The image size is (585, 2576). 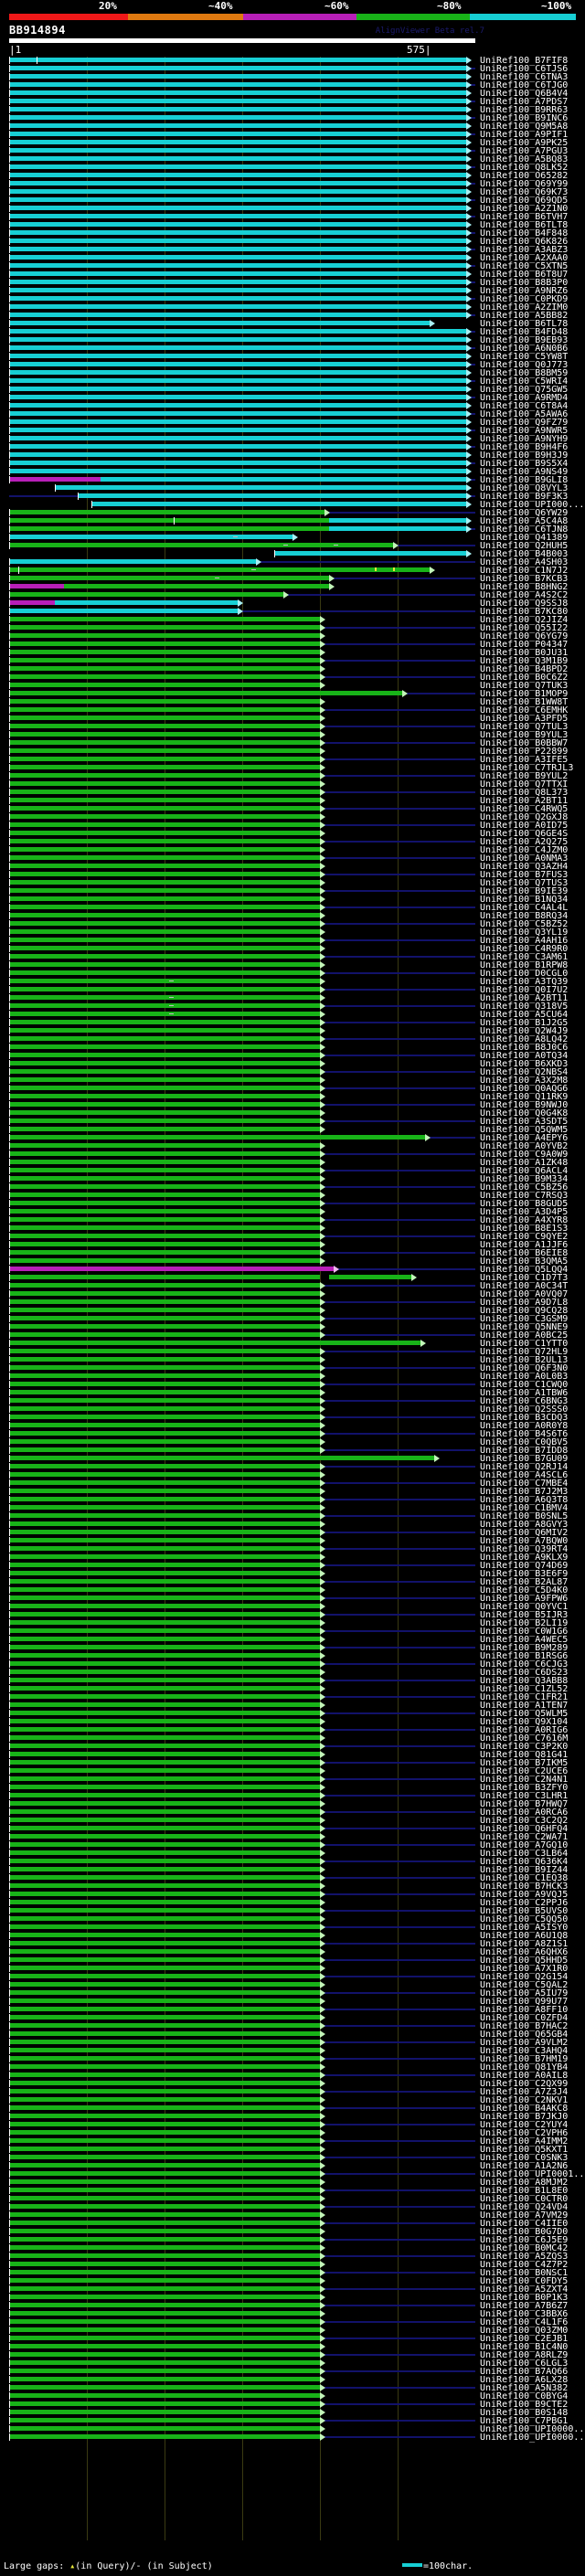 What do you see at coordinates (524, 1969) in the screenshot?
I see `hit-id-label: UniRef100_A7X1R0` at bounding box center [524, 1969].